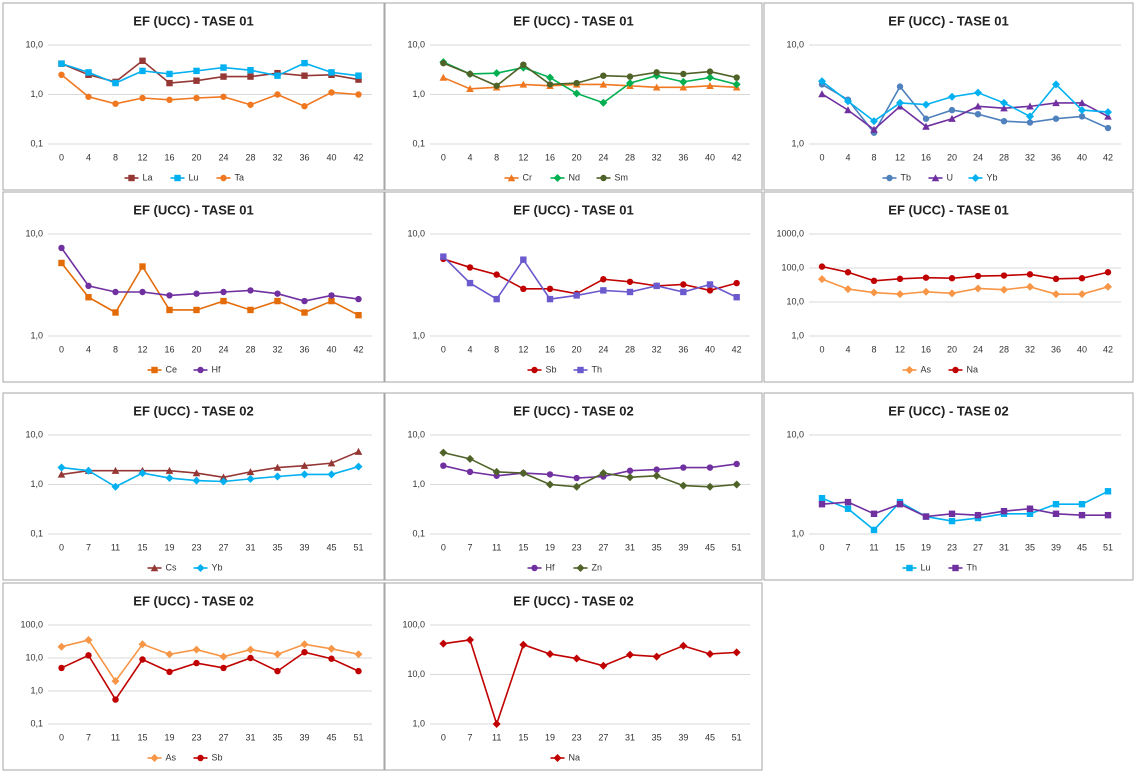 Image resolution: width=1135 pixels, height=773 pixels. What do you see at coordinates (551, 369) in the screenshot?
I see `legend-label: Sb` at bounding box center [551, 369].